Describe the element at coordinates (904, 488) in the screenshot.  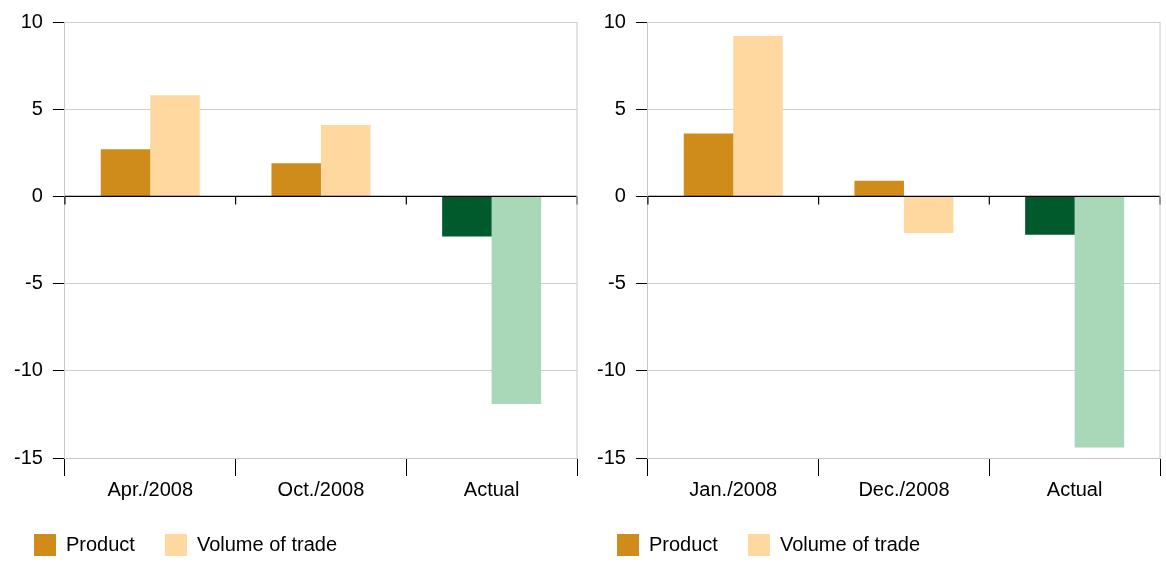
I see `x-tick-label: Dec./2008` at that location.